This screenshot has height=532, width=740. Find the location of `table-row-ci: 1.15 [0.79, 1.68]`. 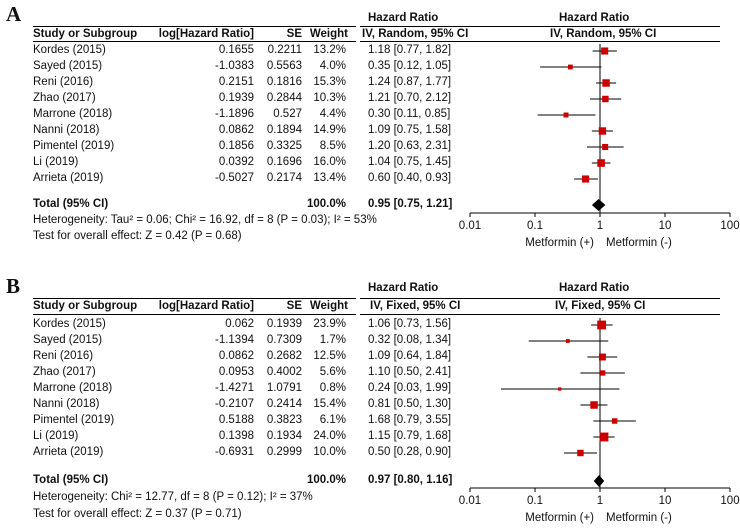

table-row-ci: 1.15 [0.79, 1.68] is located at coordinates (410, 436).